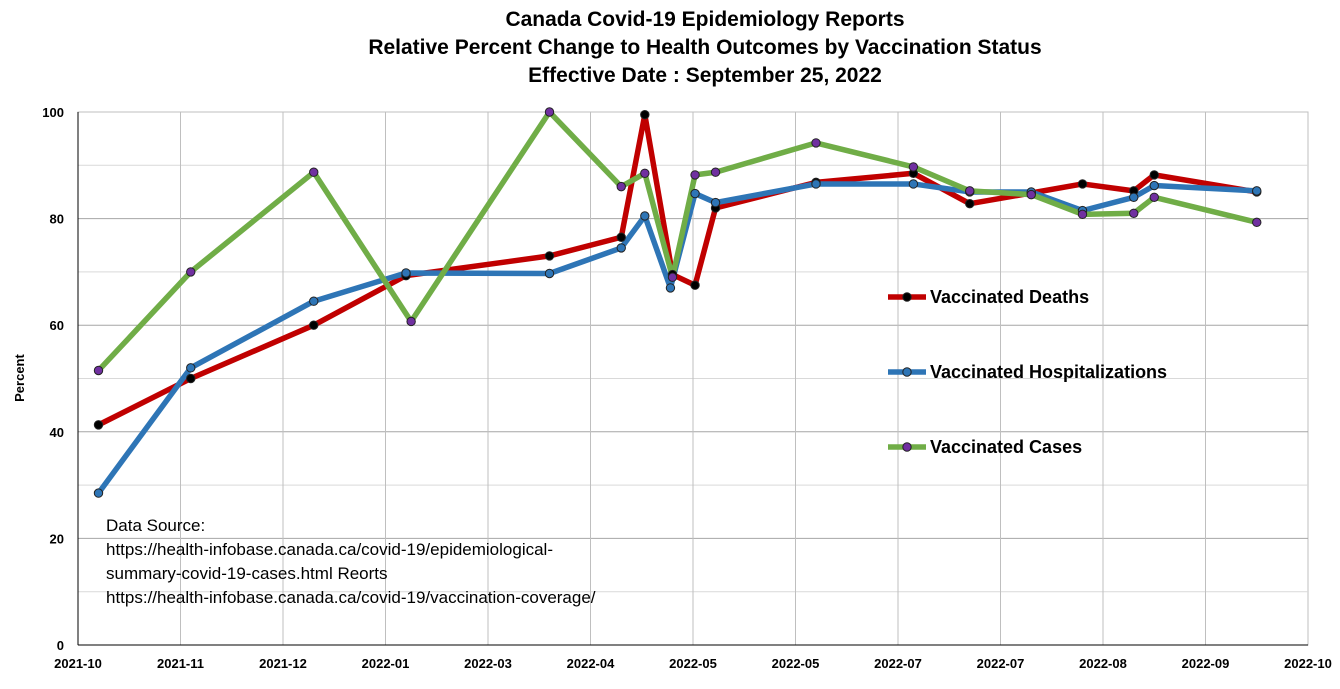 This screenshot has height=689, width=1340. What do you see at coordinates (78, 663) in the screenshot?
I see `x-tick-label: 2021-10` at bounding box center [78, 663].